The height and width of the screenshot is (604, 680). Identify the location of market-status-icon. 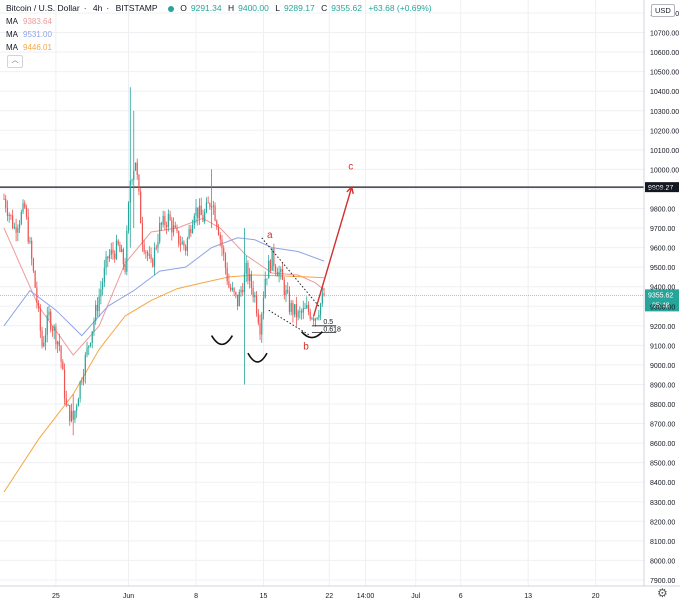
(170, 8).